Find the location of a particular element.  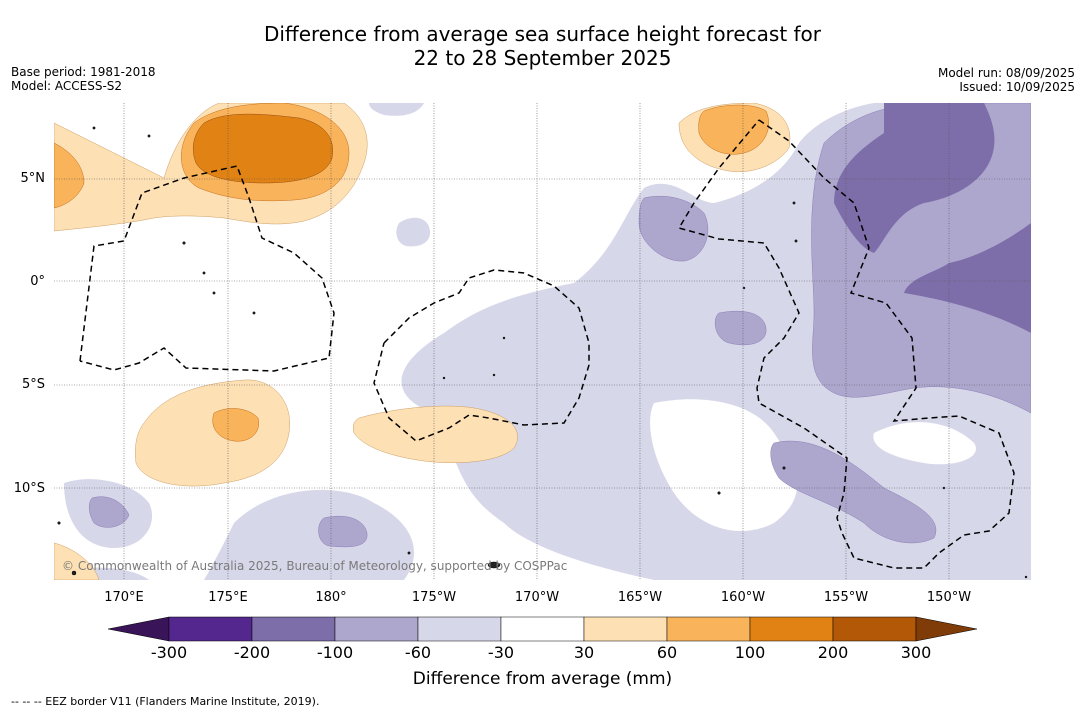

lon-label-165w: 165°W is located at coordinates (640, 597).